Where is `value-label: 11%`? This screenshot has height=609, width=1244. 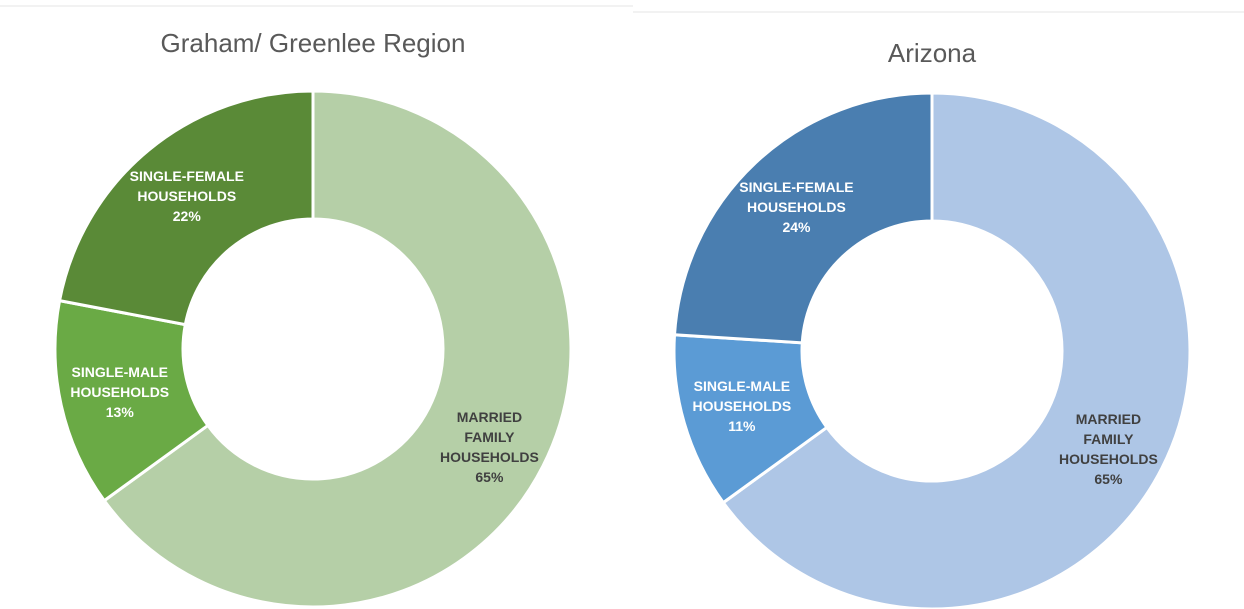 value-label: 11% is located at coordinates (742, 426).